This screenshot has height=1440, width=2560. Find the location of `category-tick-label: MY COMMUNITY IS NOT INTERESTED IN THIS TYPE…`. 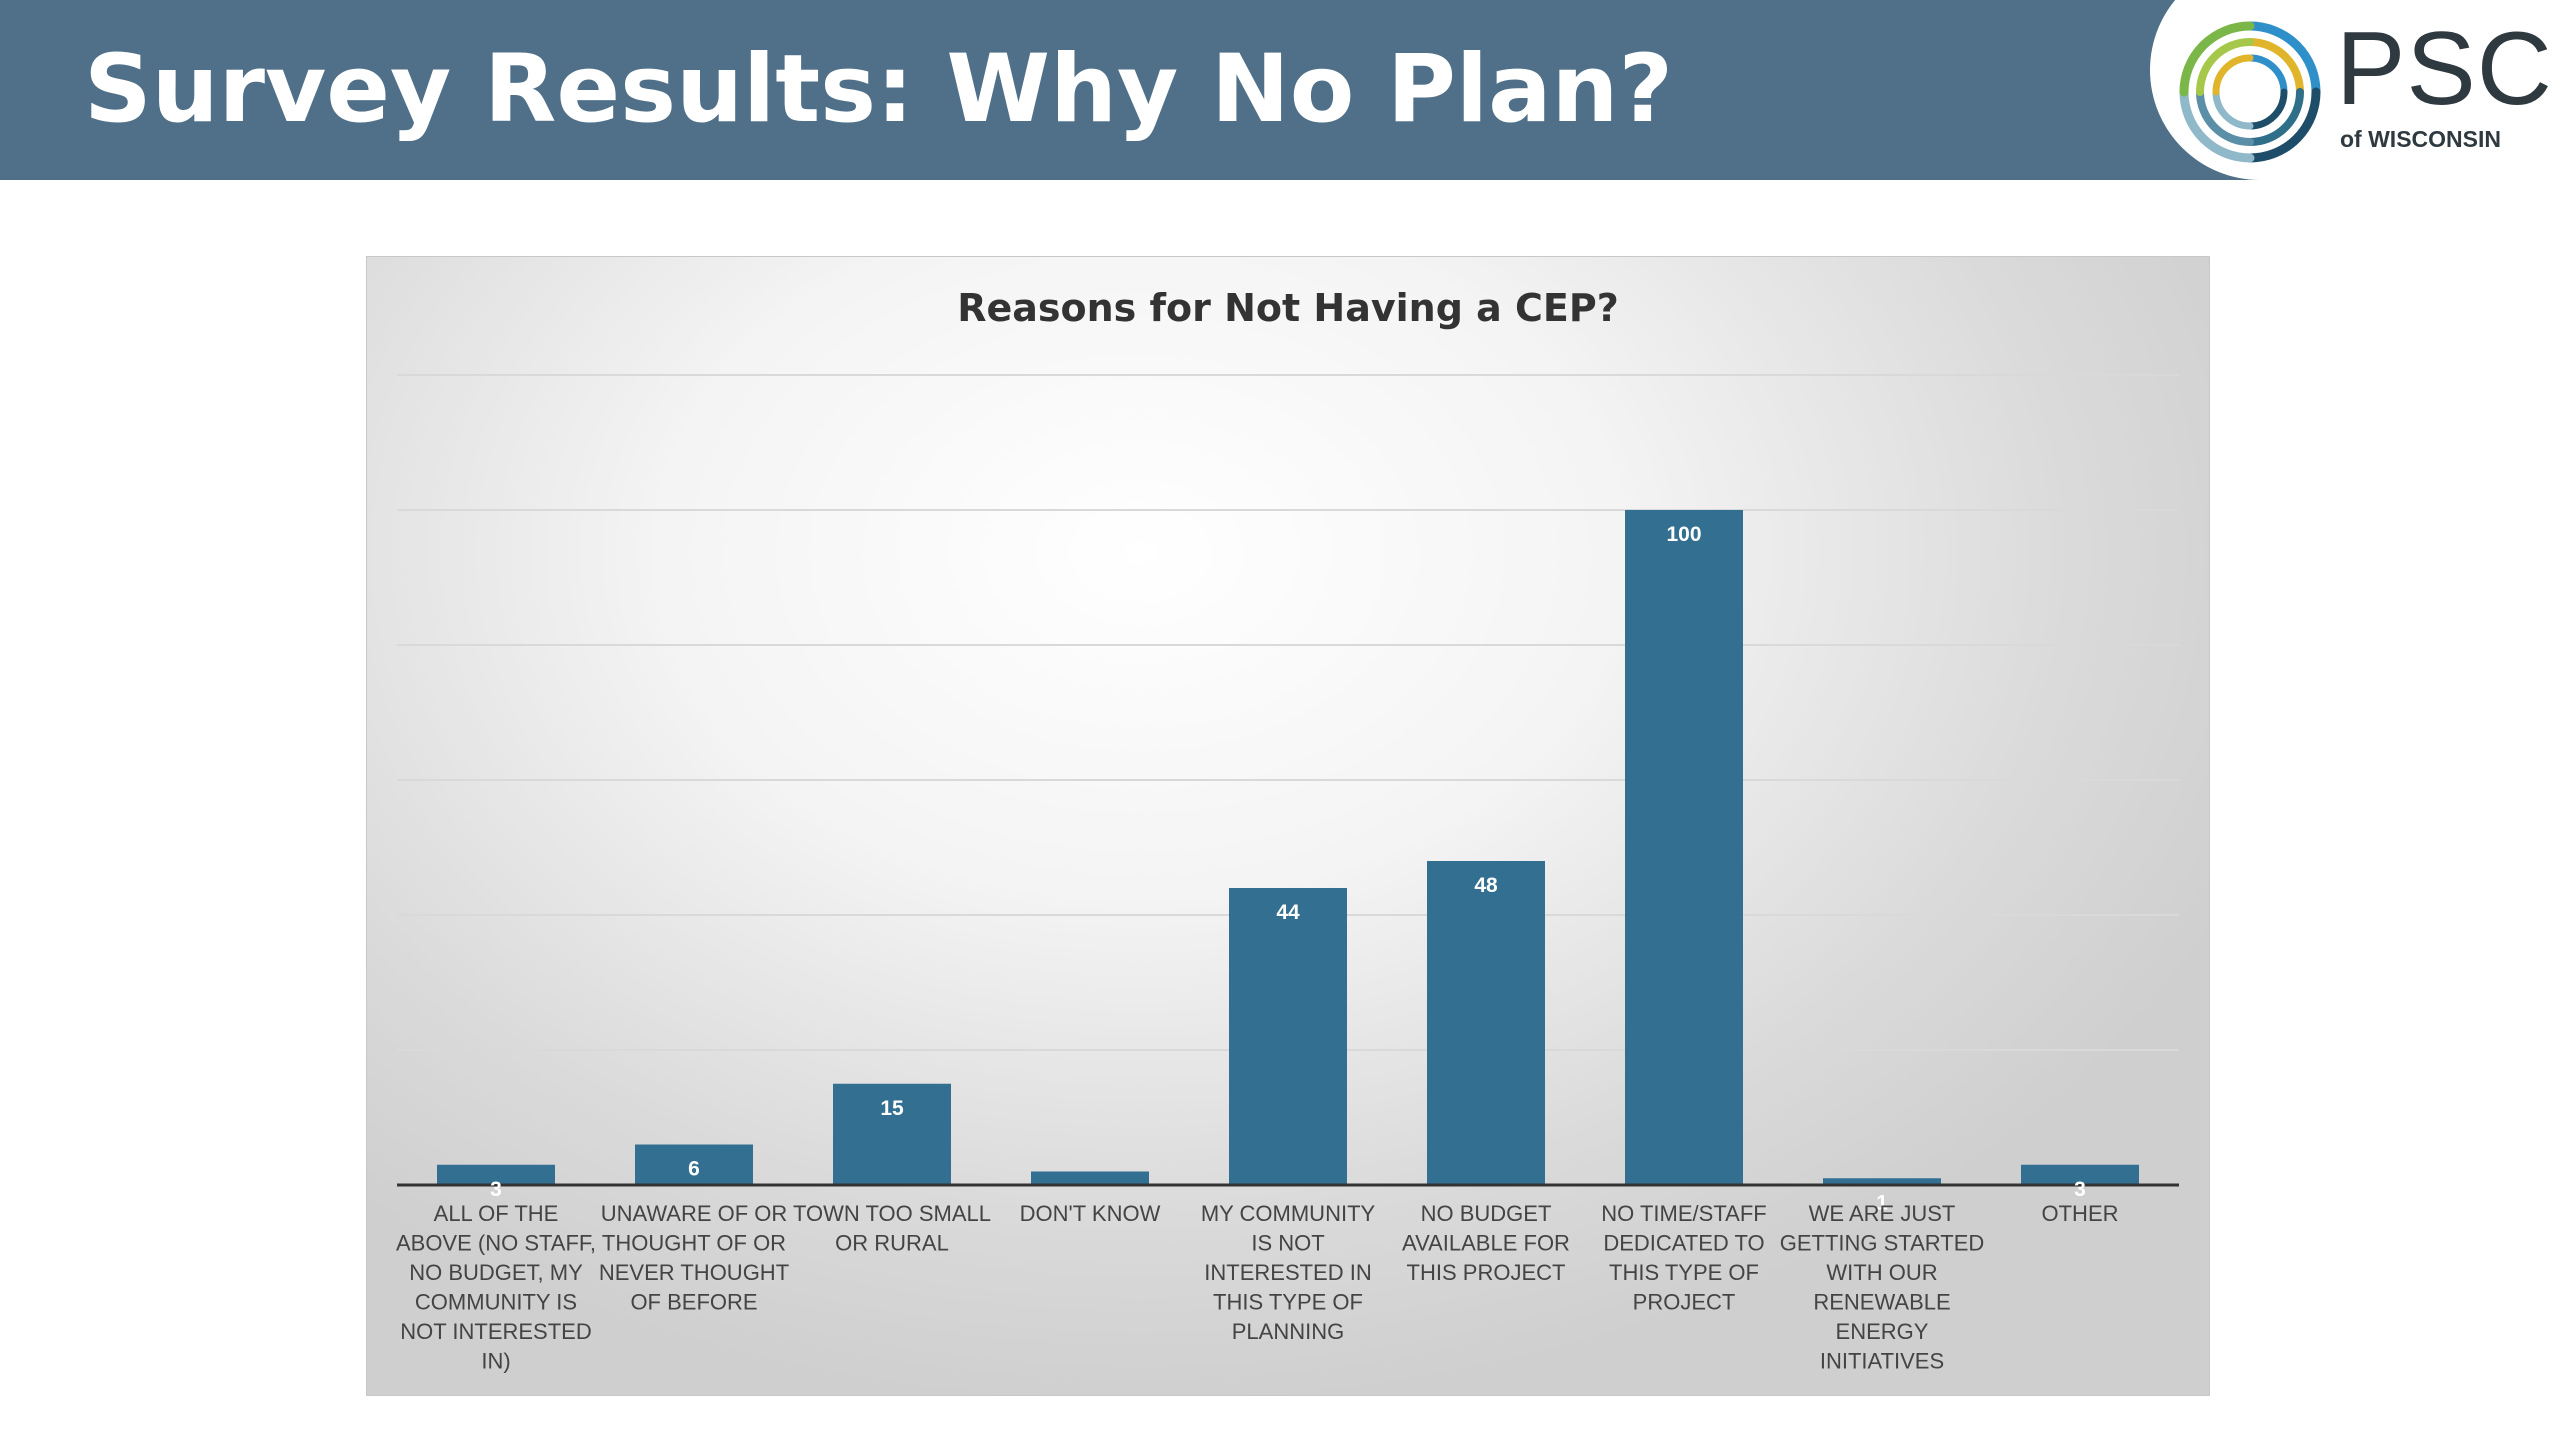

category-tick-label: MY COMMUNITY IS NOT INTERESTED IN THIS TYPE… is located at coordinates (1288, 1272).